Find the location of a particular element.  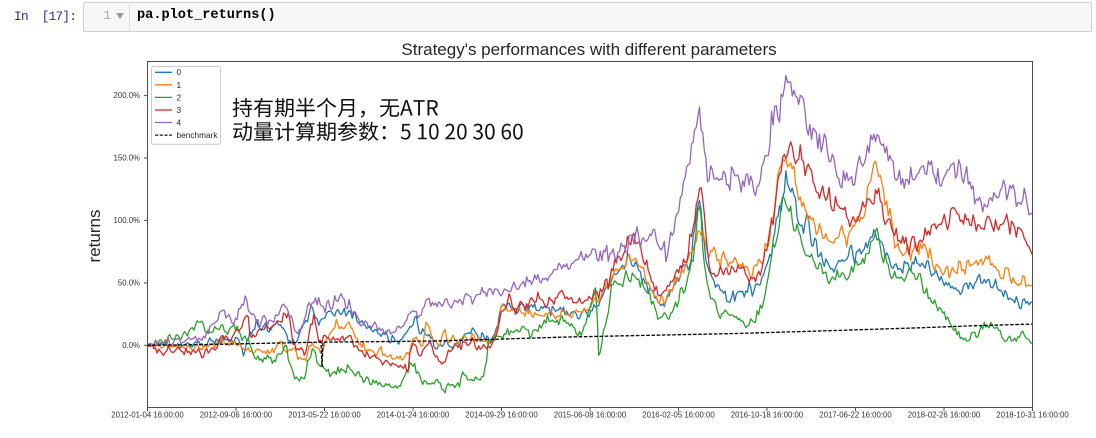

svg-text: 2017-06-22 16:00:00 is located at coordinates (855, 415).